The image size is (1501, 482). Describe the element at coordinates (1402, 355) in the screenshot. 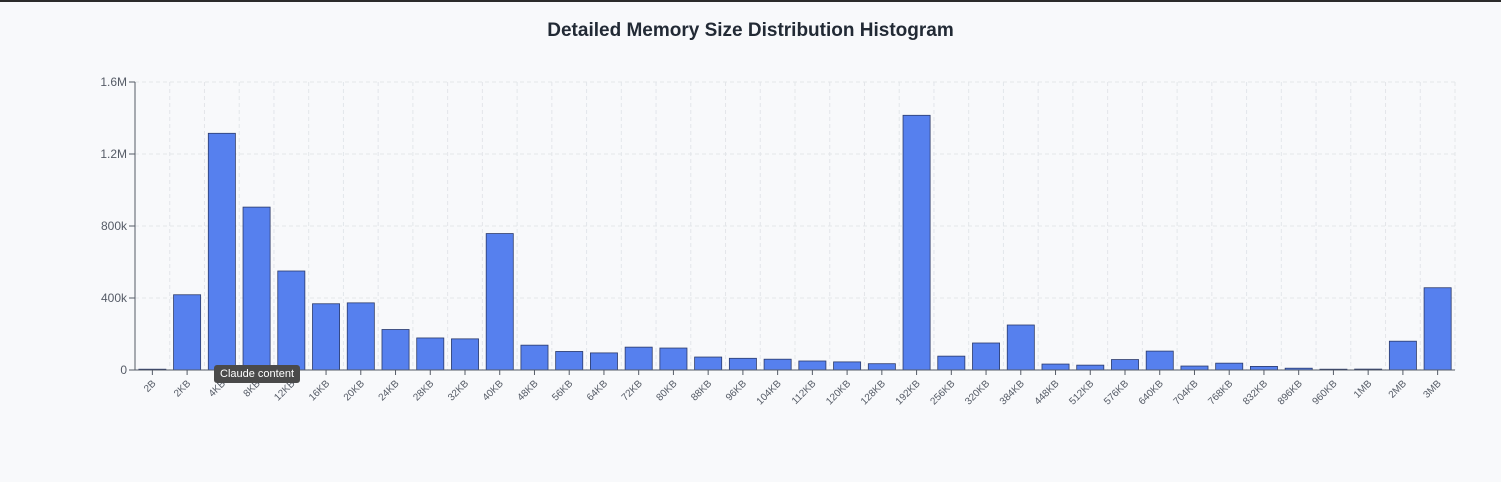

I see `bar-2MB` at that location.